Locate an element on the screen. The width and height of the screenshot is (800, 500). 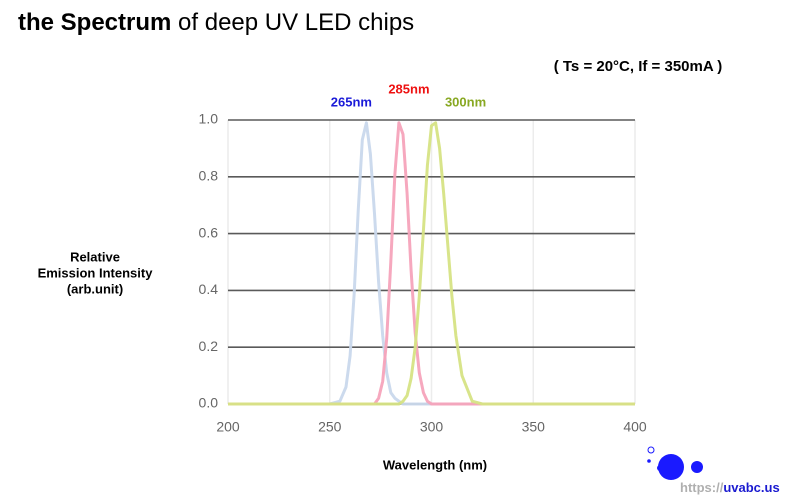
y-tick-label: 0.6 is located at coordinates (209, 232).